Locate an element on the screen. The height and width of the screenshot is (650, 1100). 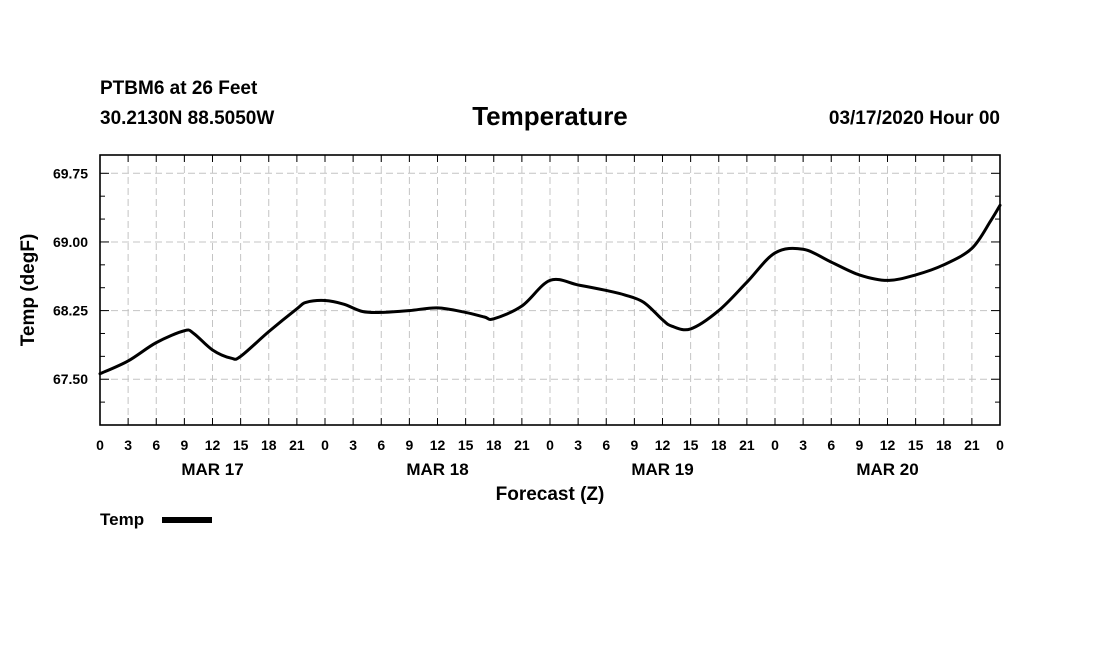
y-tick-label: 68.25 is located at coordinates (70, 311).